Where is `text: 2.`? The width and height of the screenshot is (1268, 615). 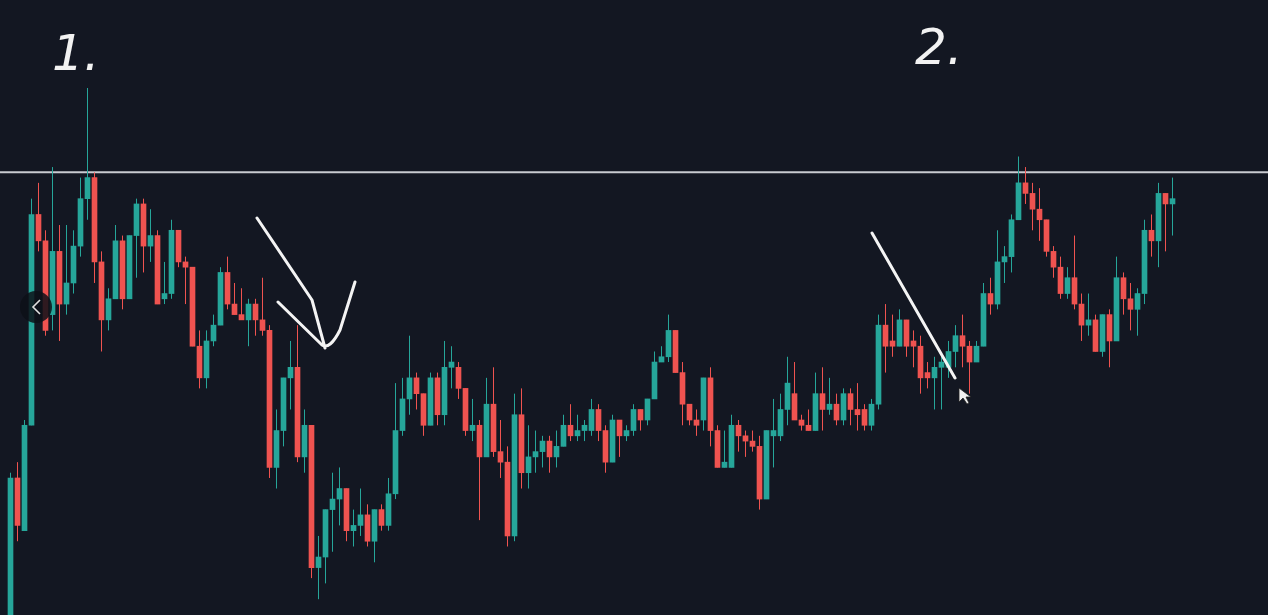 text: 2. is located at coordinates (939, 47).